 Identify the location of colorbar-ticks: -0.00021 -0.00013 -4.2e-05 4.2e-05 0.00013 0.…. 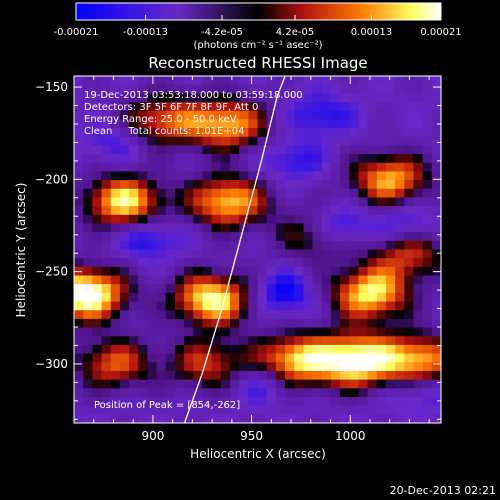
(258, 26).